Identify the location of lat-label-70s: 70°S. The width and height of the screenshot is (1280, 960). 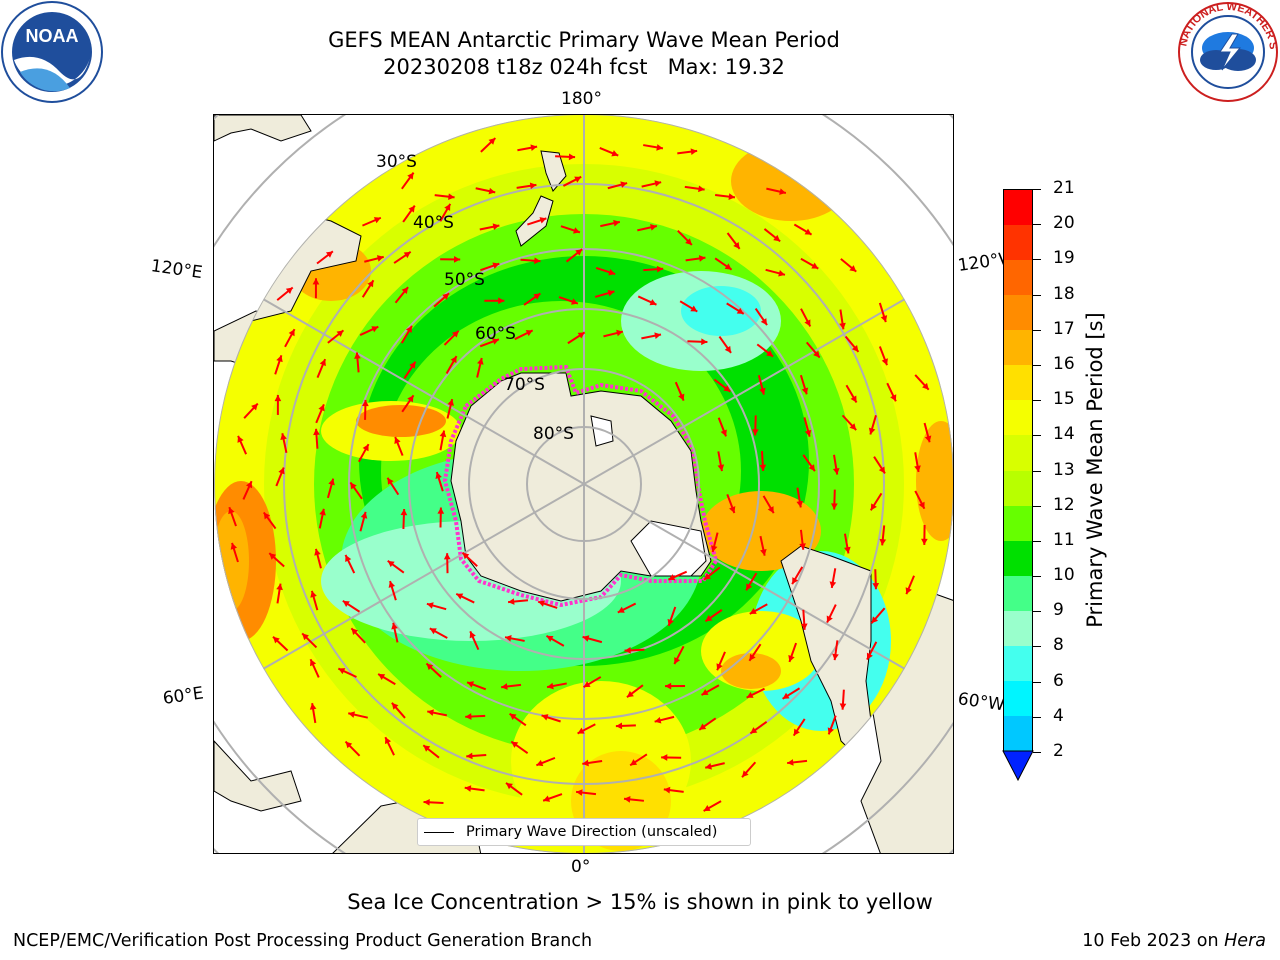
(524, 385).